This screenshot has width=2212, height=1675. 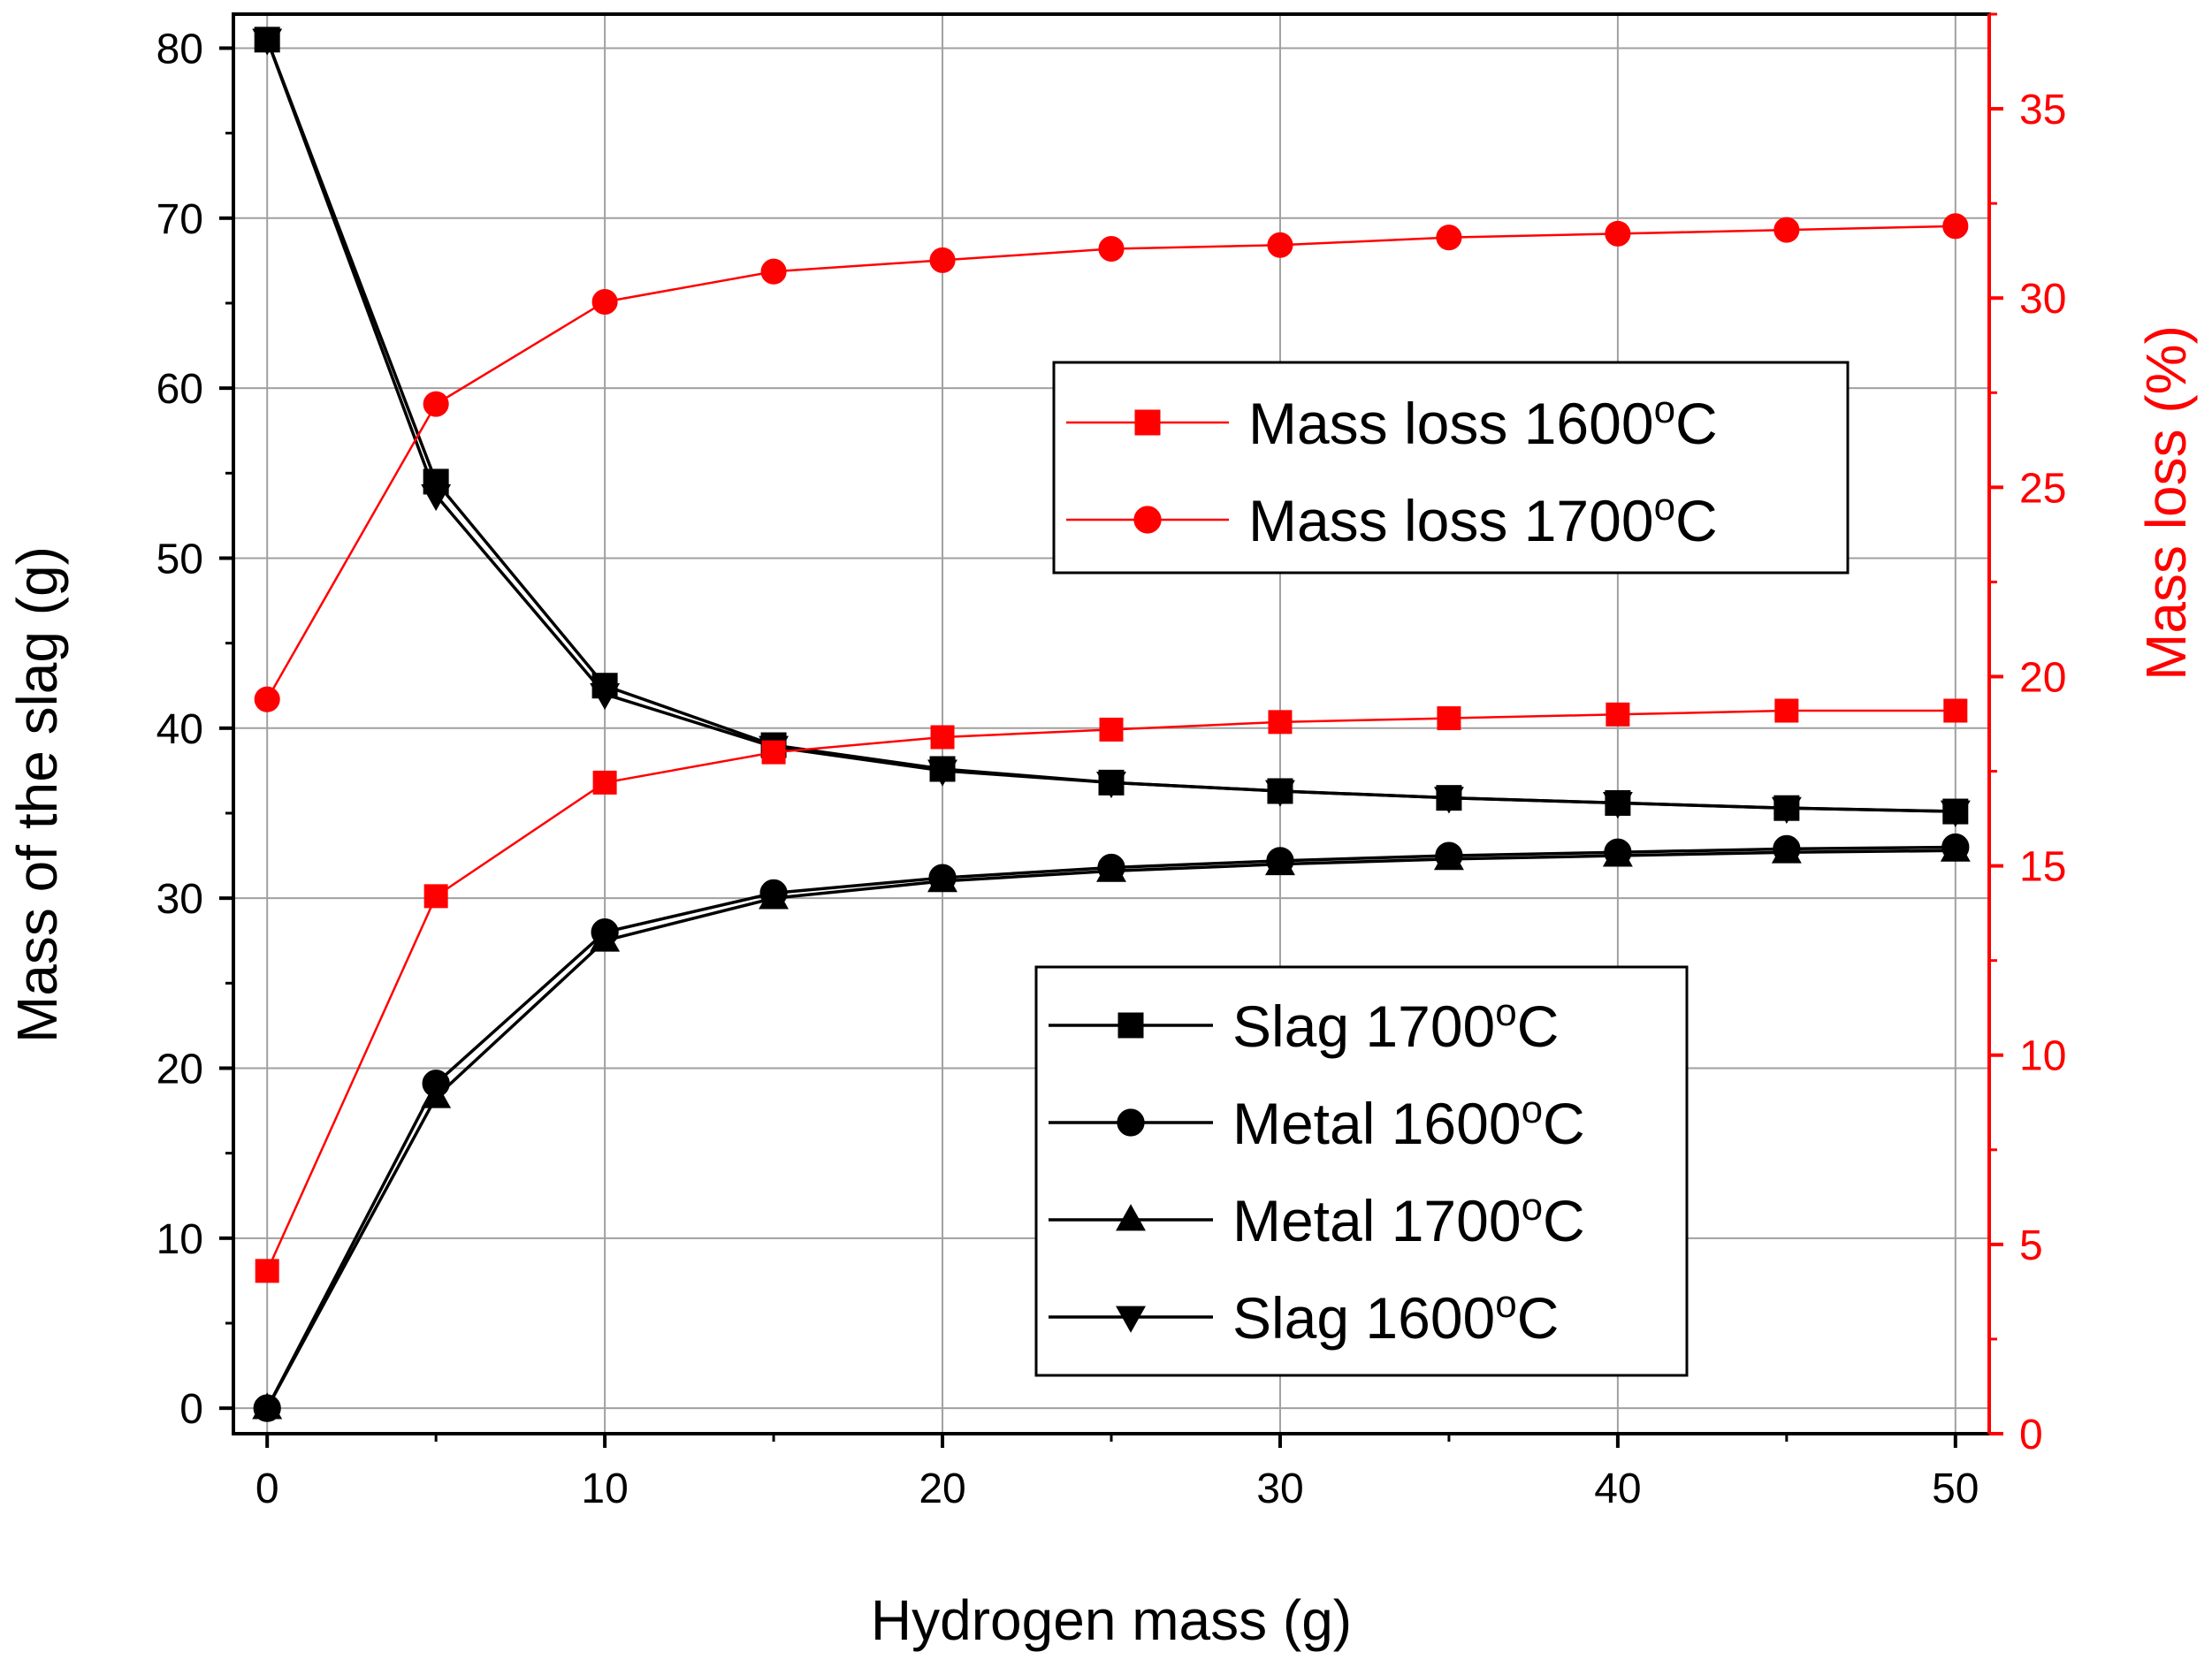 What do you see at coordinates (2031, 1245) in the screenshot?
I see `y2-tick-label: 5` at bounding box center [2031, 1245].